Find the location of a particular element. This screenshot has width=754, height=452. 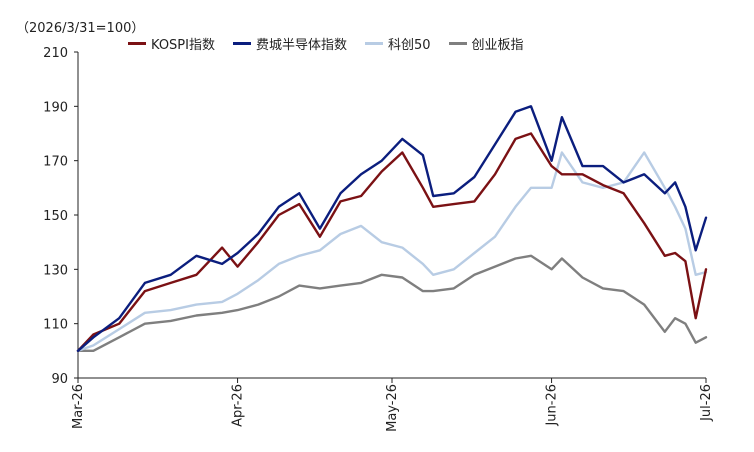

y-tick-label: 110 is located at coordinates (55, 325).